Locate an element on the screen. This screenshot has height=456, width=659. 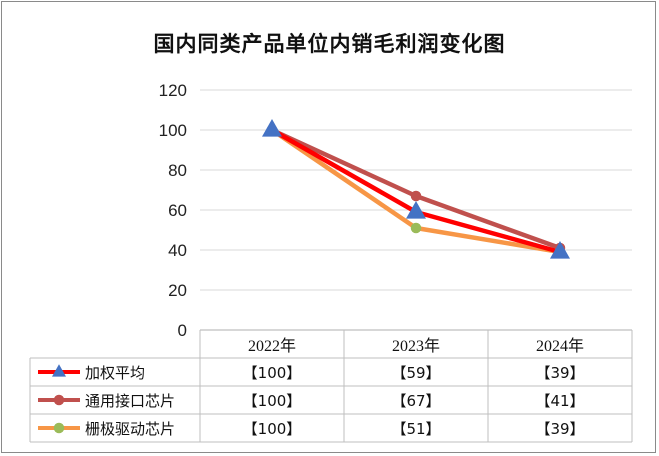
series-markers is located at coordinates (416, 189).